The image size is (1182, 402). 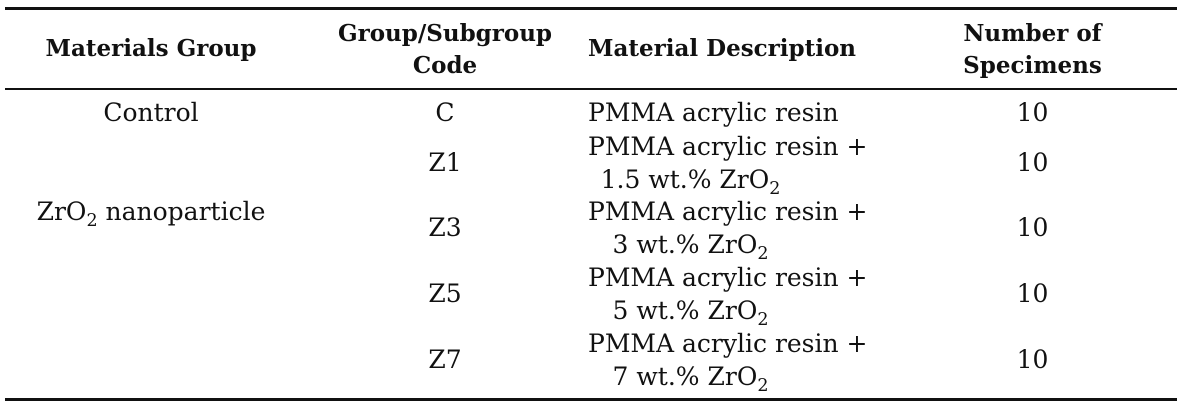 I want to click on table-row-description: PMMA acrylic resin, so click(x=713, y=112).